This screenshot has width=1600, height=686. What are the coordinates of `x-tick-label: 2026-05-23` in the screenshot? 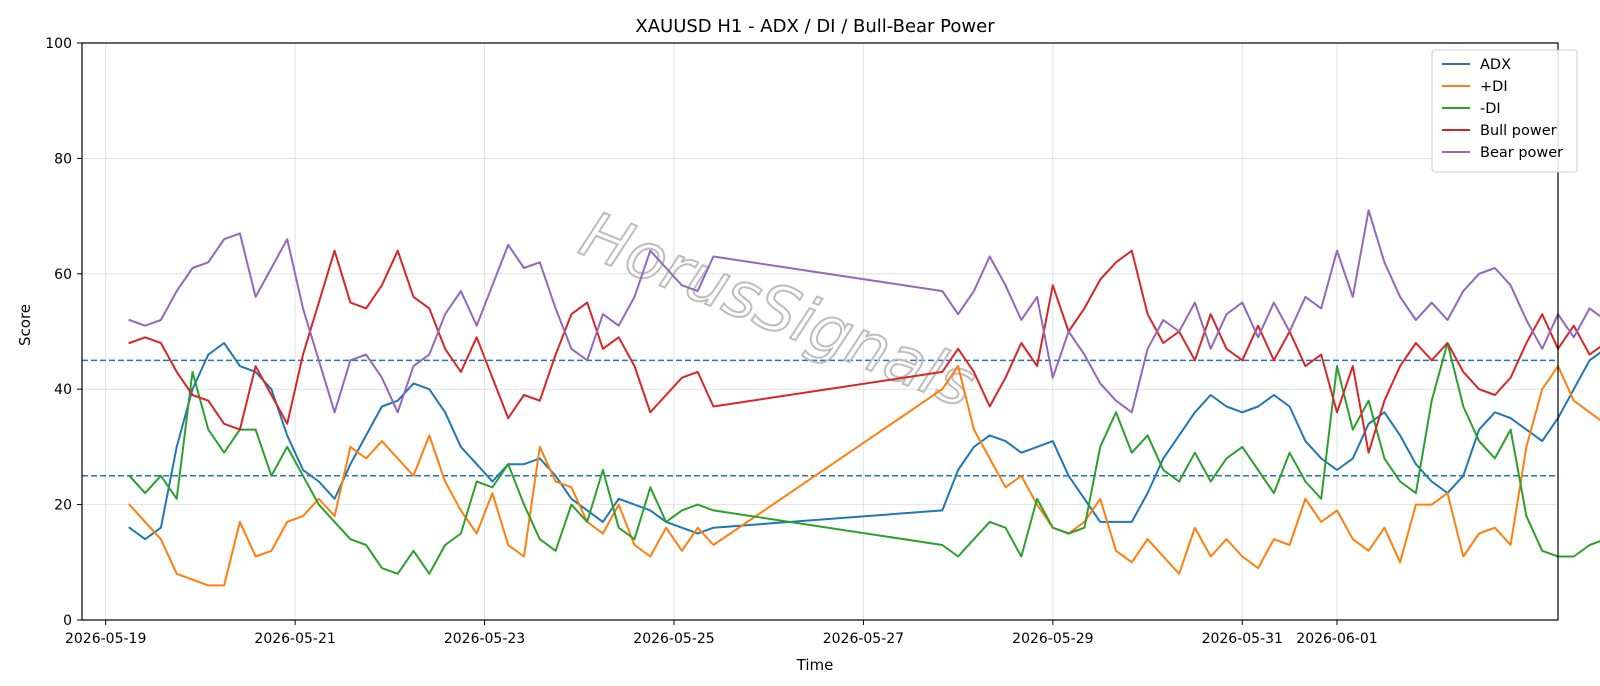 It's located at (484, 639).